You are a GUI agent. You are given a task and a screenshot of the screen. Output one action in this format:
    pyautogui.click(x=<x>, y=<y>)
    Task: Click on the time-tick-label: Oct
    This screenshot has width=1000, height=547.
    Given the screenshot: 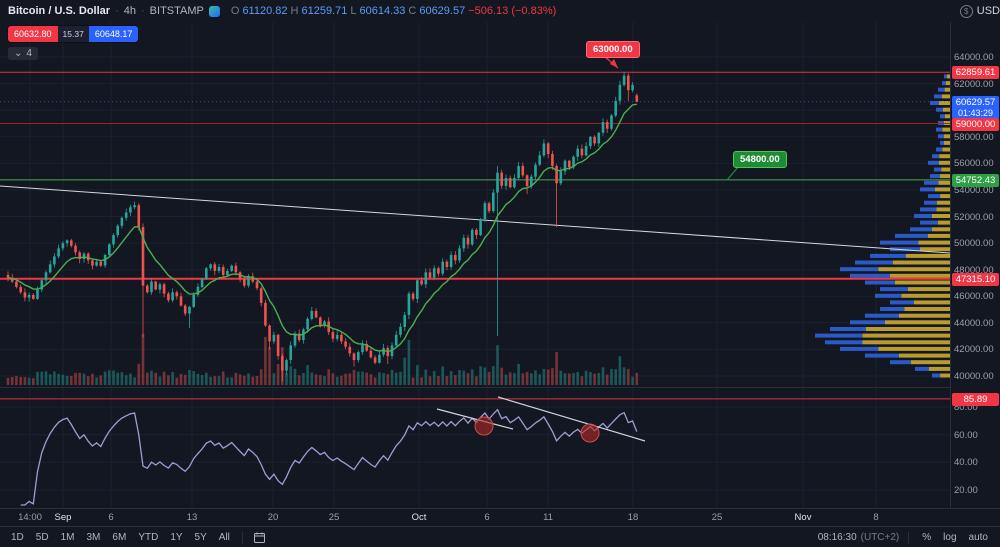 What is the action you would take?
    pyautogui.click(x=419, y=517)
    